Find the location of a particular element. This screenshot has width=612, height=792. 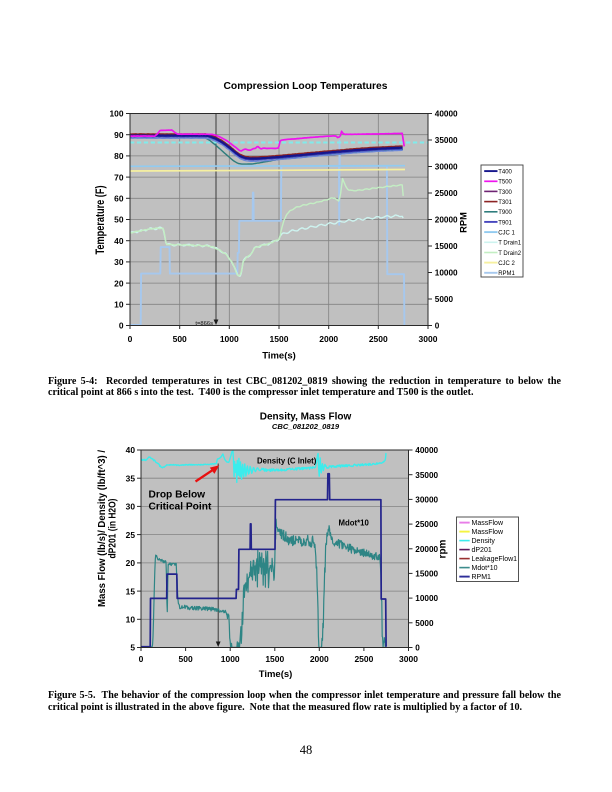

svg-text: Temperature (F) is located at coordinates (100, 219).